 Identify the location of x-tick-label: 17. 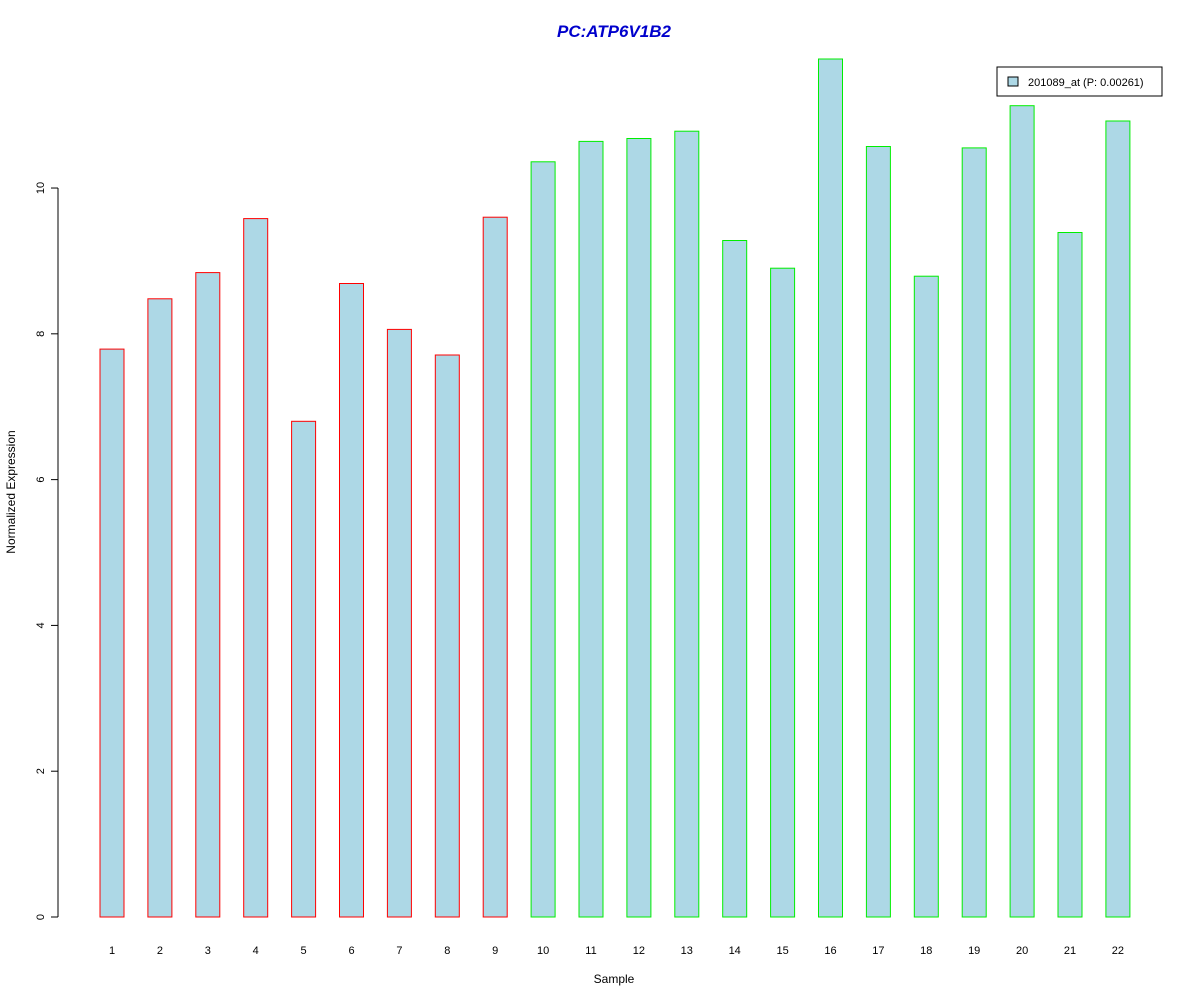
(878, 951).